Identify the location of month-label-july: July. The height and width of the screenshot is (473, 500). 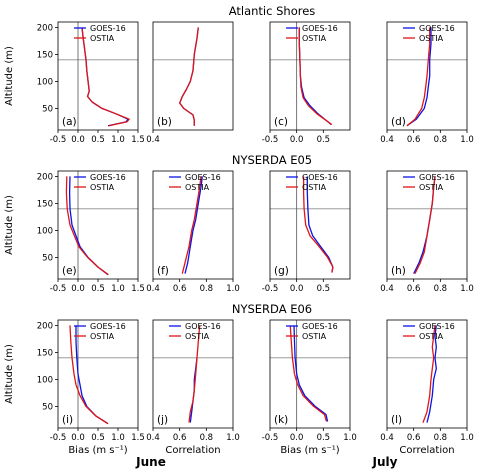
(385, 462).